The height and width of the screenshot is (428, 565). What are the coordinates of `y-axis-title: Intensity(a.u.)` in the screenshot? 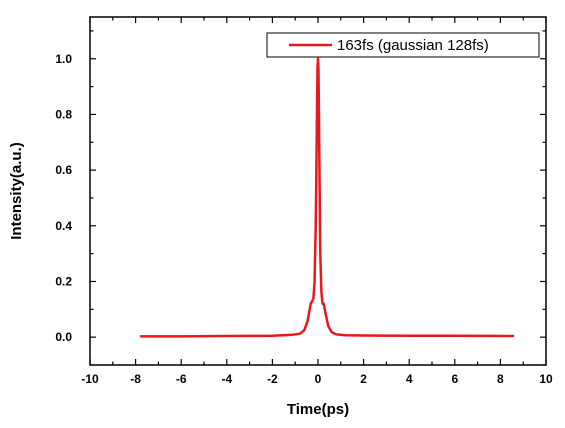 It's located at (16, 191).